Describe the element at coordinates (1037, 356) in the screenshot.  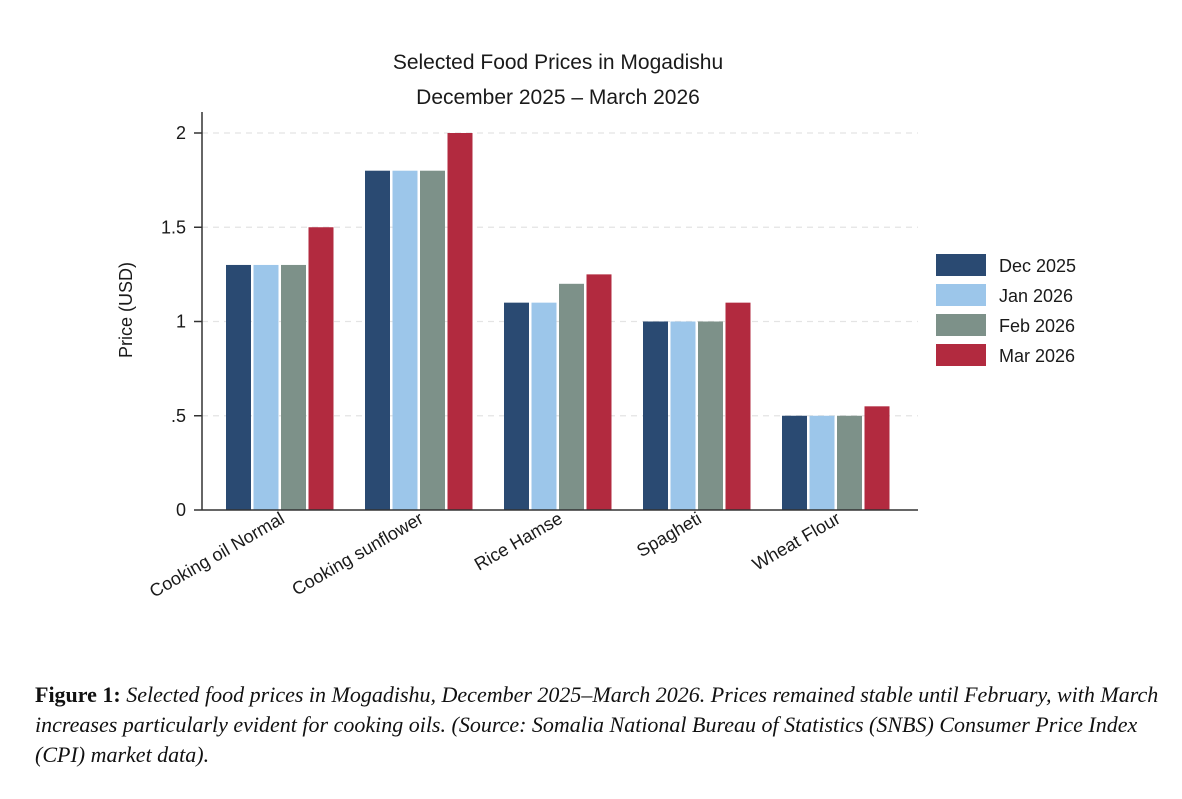
I see `legend-label: Mar 2026` at that location.